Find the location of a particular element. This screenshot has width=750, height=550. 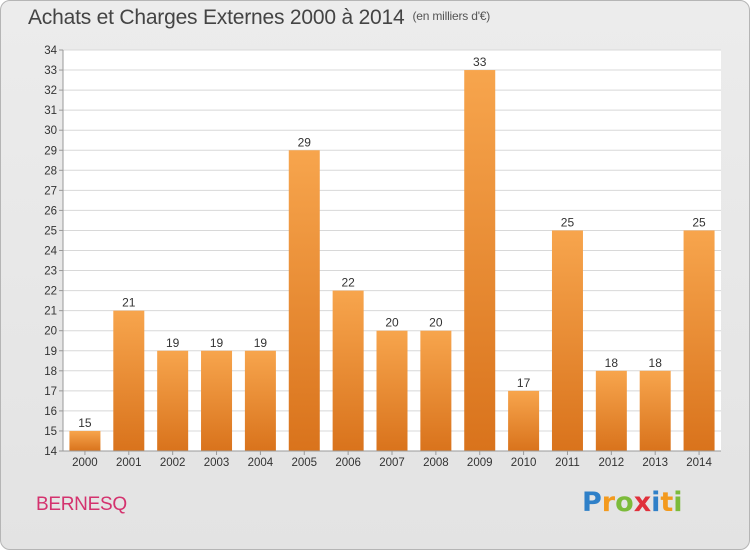

y-tick-label: 33 is located at coordinates (50, 71).